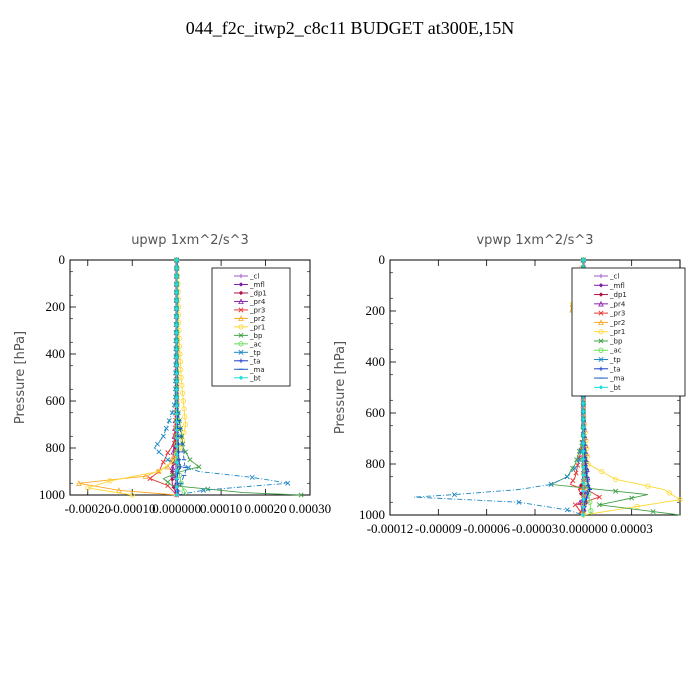 The height and width of the screenshot is (700, 700). Describe the element at coordinates (438, 528) in the screenshot. I see `x-tick-label: -0.00009` at that location.